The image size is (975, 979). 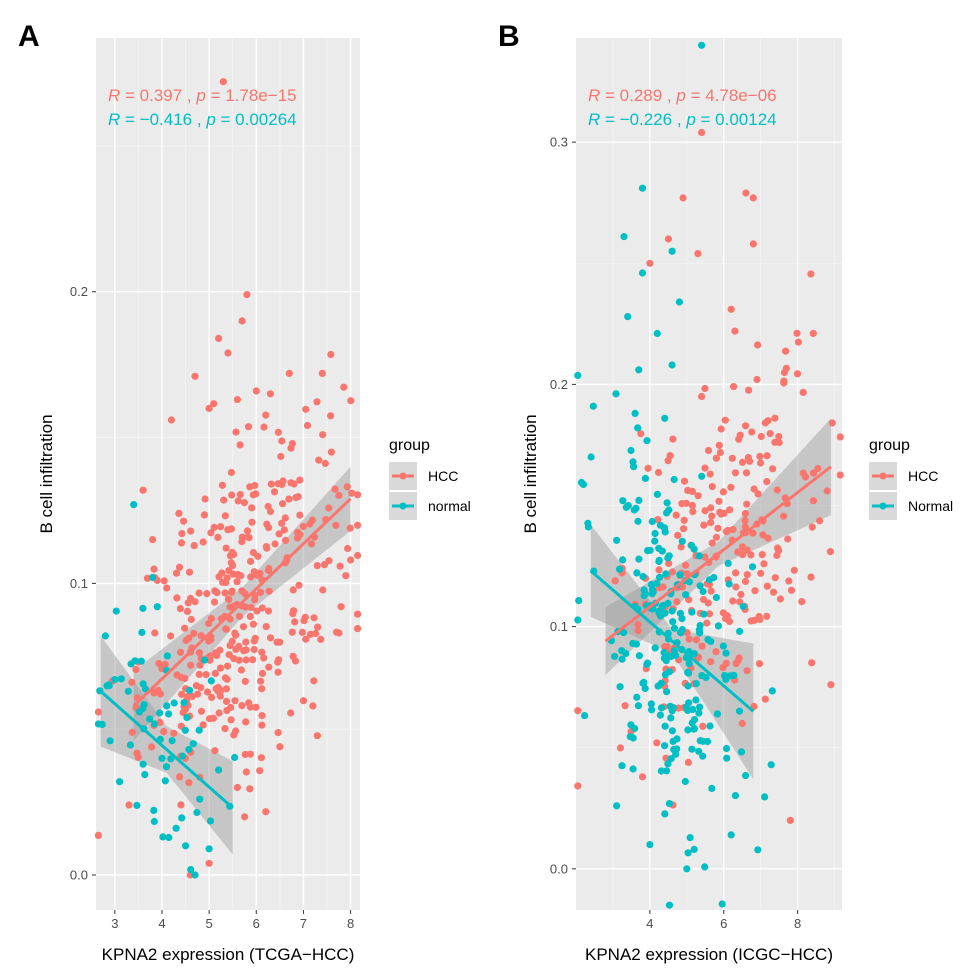 What do you see at coordinates (559, 142) in the screenshot?
I see `y-tick-label: 0.3` at bounding box center [559, 142].